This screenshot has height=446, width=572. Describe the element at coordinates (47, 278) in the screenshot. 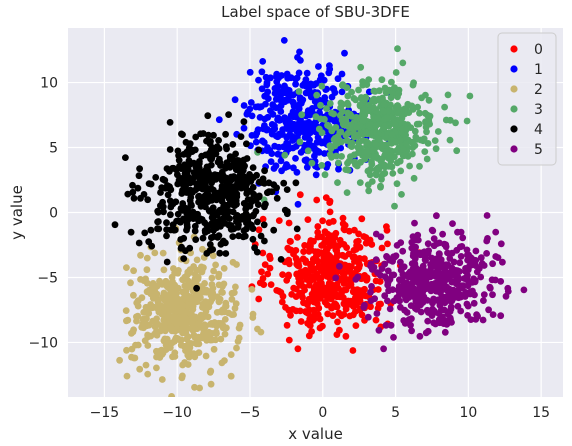

I see `y-tick-label: −5` at that location.